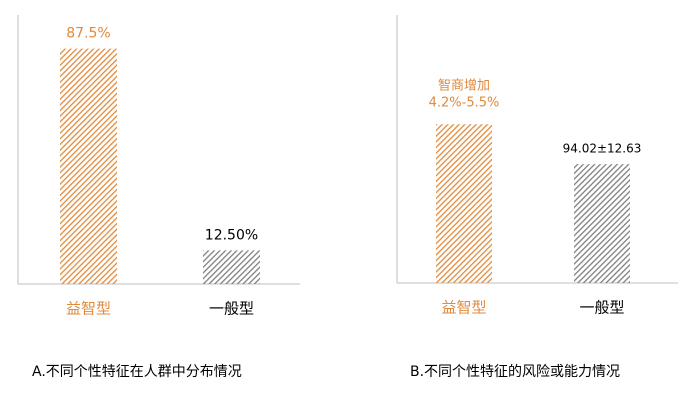 This screenshot has width=682, height=415. What do you see at coordinates (464, 103) in the screenshot?
I see `annotation: 4.2%-5.5%` at bounding box center [464, 103].